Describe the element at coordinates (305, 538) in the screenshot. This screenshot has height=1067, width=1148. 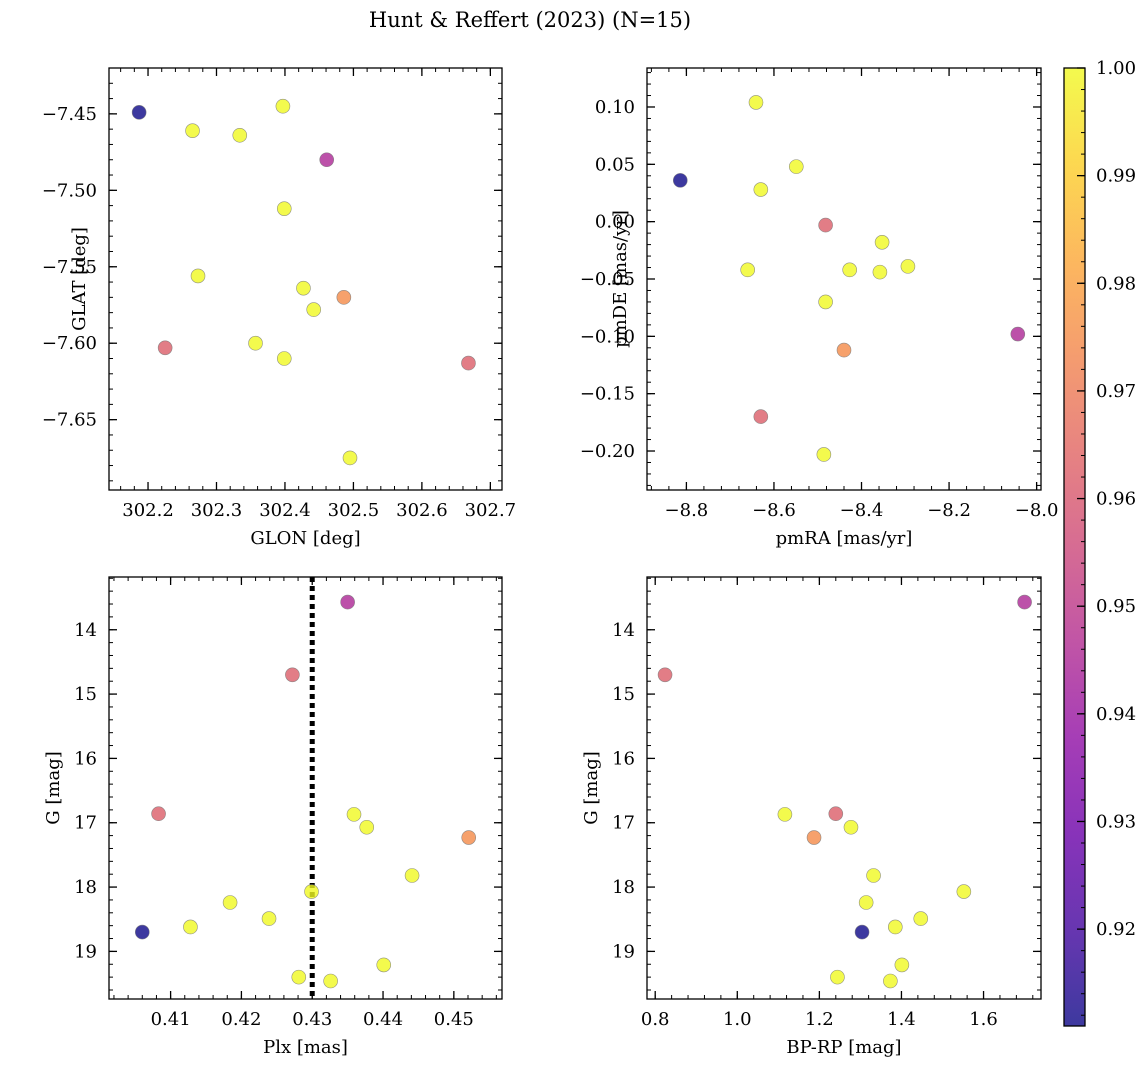
I see `x-axis-label: GLON [deg]` at that location.